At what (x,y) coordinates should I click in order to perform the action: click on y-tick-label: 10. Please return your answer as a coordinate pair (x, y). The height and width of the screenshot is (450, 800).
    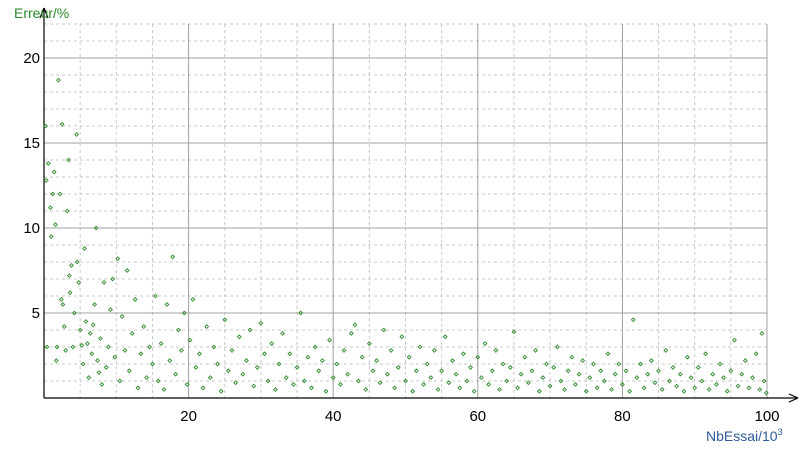
    Looking at the image, I should click on (31, 228).